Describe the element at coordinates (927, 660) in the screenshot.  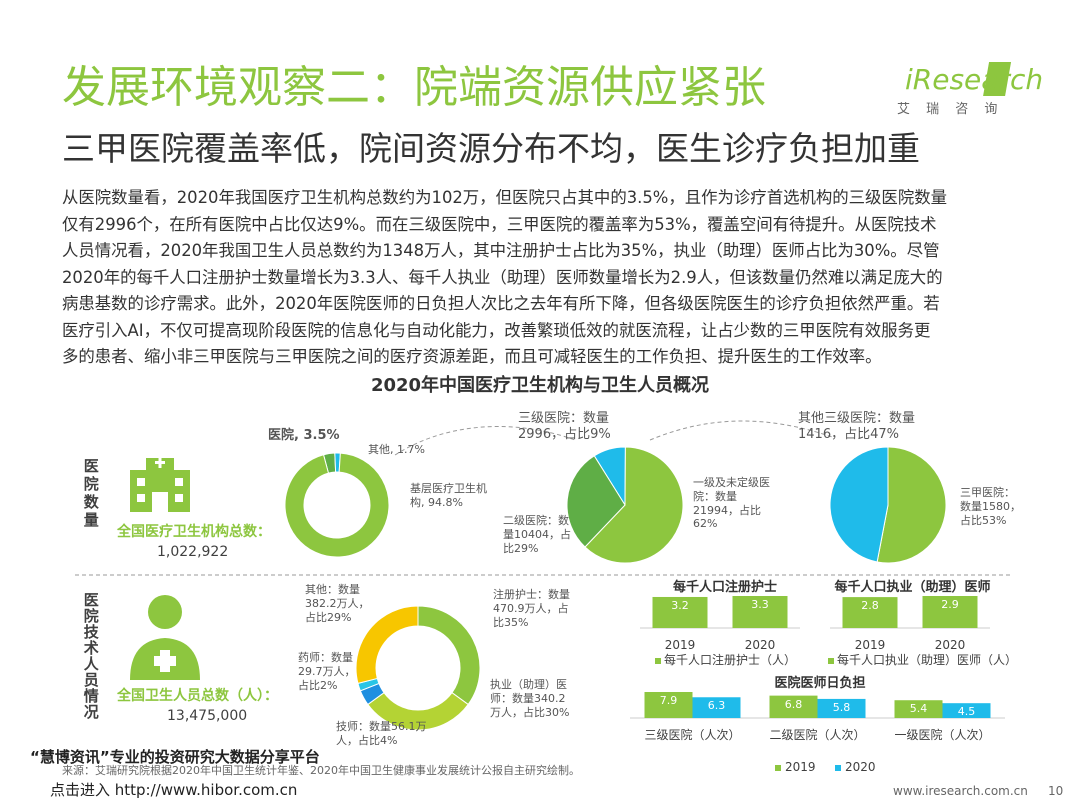
I see `legend-label: 每千人口执业（助理）医师（人）` at that location.